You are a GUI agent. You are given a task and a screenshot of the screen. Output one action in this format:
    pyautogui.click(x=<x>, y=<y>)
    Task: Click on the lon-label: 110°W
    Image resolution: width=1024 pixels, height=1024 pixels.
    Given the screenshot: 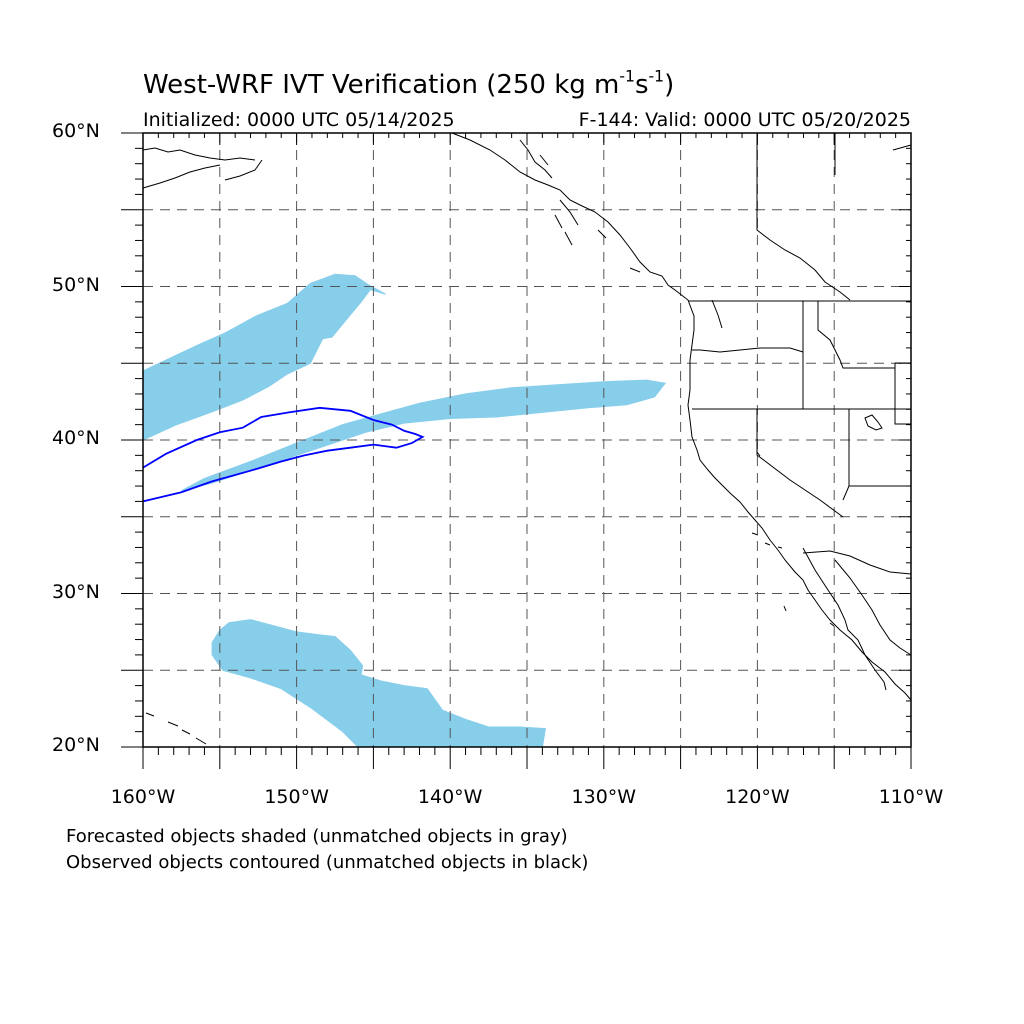 What is the action you would take?
    pyautogui.click(x=911, y=797)
    